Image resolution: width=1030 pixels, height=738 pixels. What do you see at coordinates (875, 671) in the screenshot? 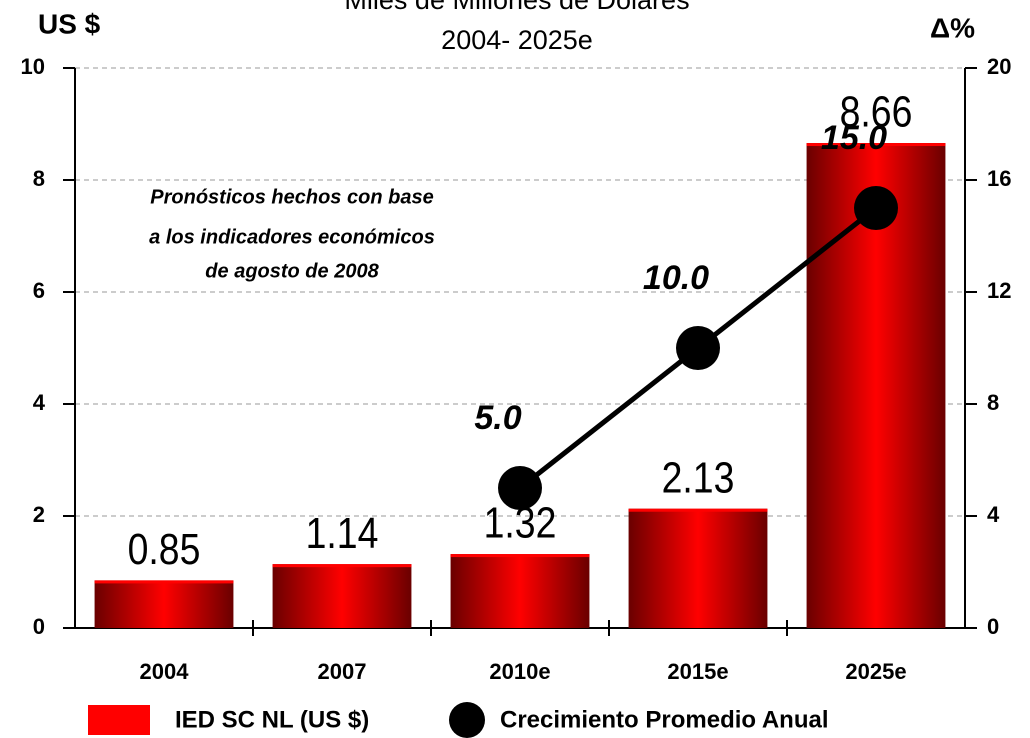
I see `x-tick-label: 2025e` at bounding box center [875, 671].